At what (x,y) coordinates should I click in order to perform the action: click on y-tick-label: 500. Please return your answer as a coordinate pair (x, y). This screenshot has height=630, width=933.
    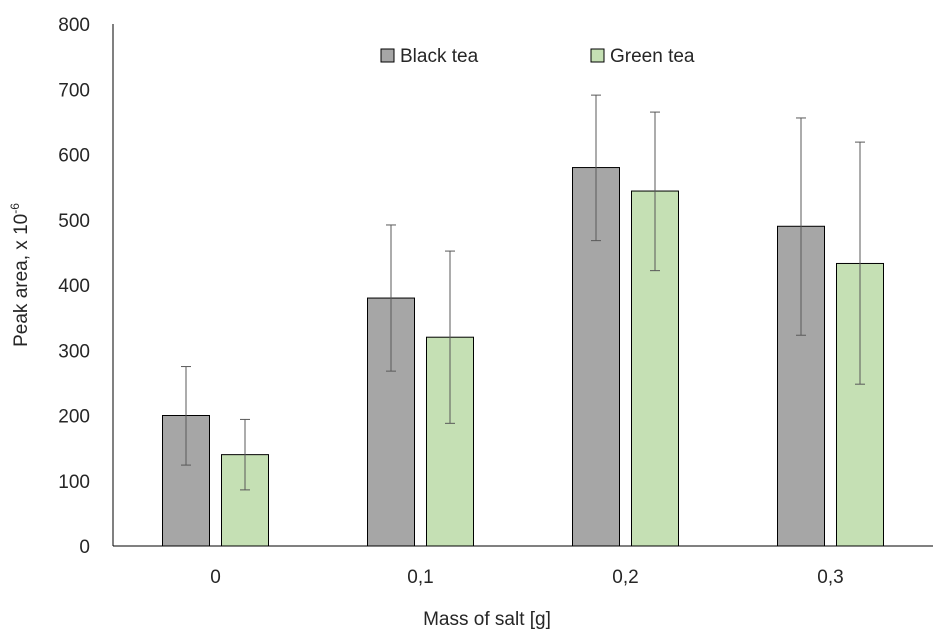
    Looking at the image, I should click on (74, 221).